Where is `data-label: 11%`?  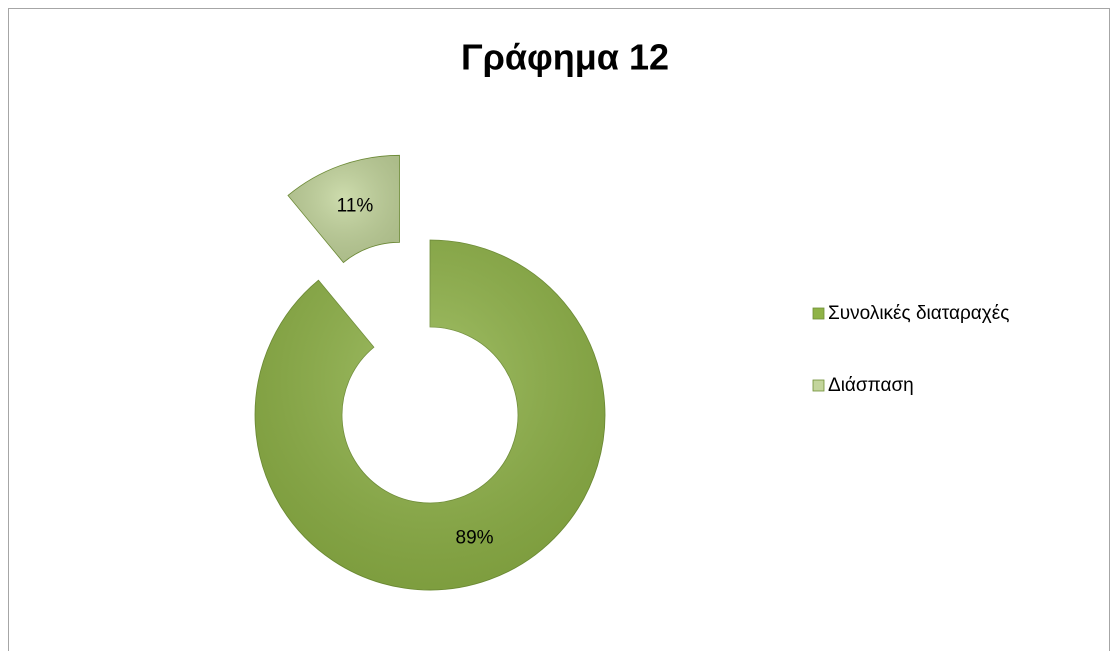
data-label: 11% is located at coordinates (355, 206).